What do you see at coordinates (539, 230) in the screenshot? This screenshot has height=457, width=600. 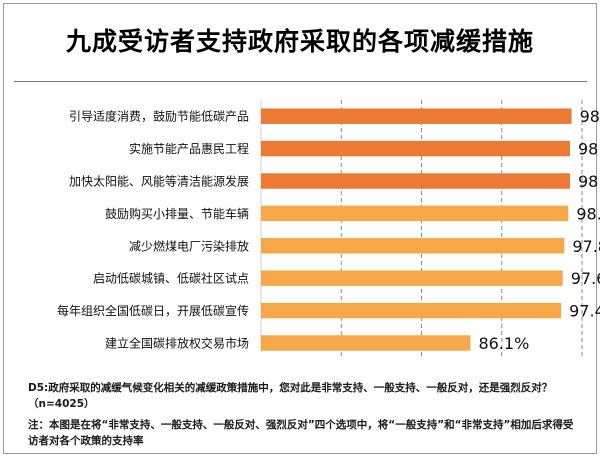 I see `value-labels: 98.7% 98.5% 98.5% 98.3% 97.8% 97.6% 97.4% 86.1%` at bounding box center [539, 230].